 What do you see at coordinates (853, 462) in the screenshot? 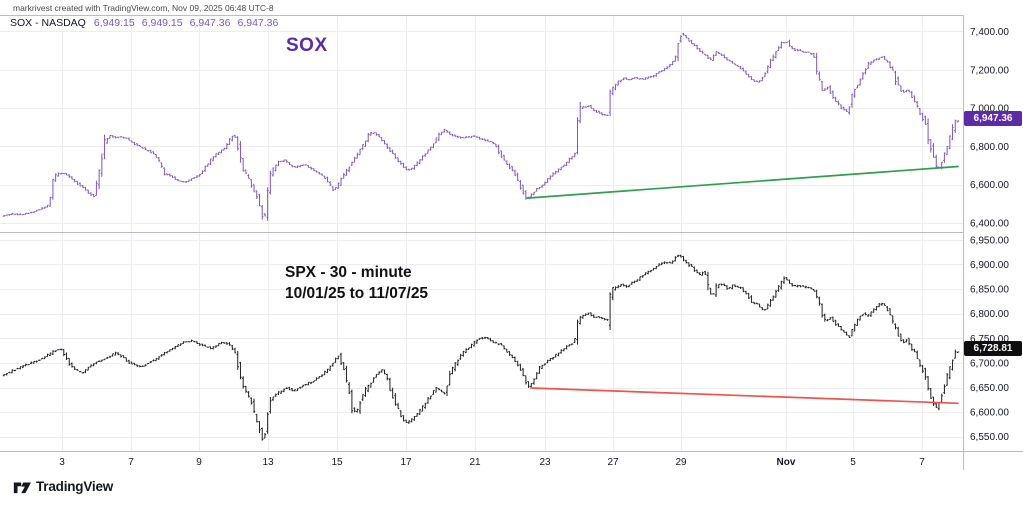
I see `time-axis-label: 5` at bounding box center [853, 462].